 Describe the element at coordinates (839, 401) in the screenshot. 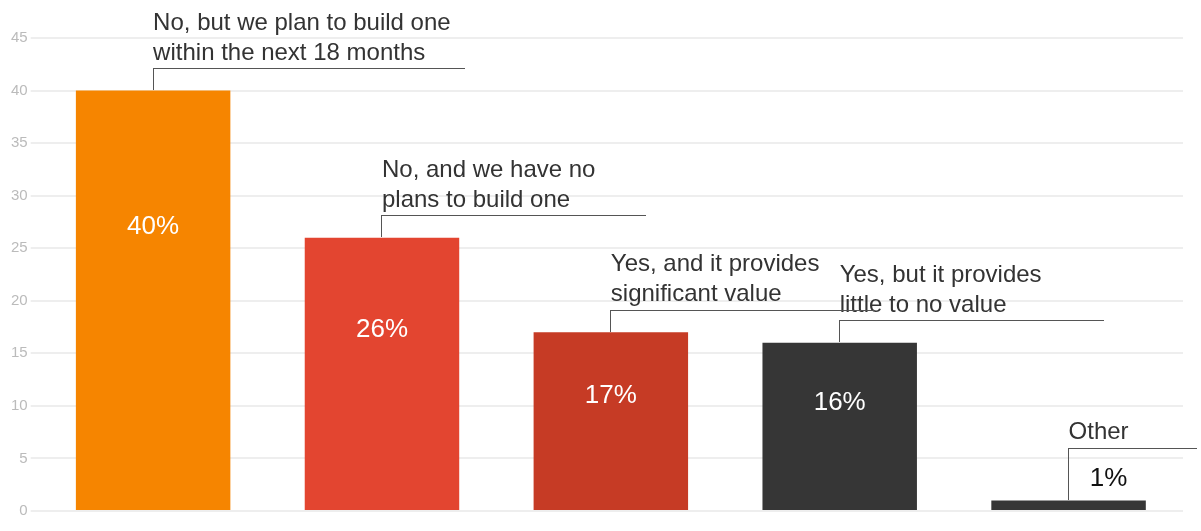

I see `data-label: 16%` at that location.